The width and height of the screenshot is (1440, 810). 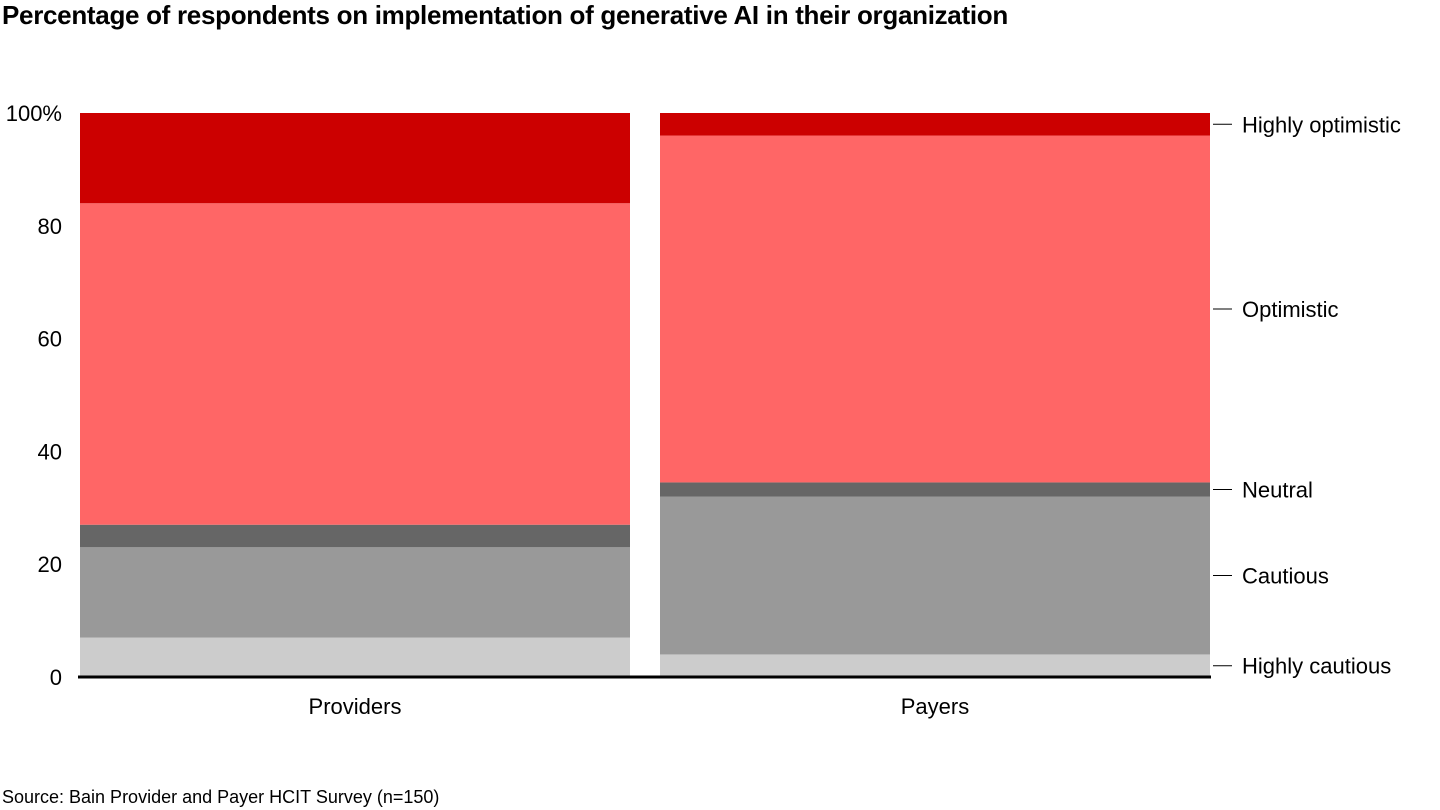 I want to click on y-tick-label: 80, so click(x=50, y=226).